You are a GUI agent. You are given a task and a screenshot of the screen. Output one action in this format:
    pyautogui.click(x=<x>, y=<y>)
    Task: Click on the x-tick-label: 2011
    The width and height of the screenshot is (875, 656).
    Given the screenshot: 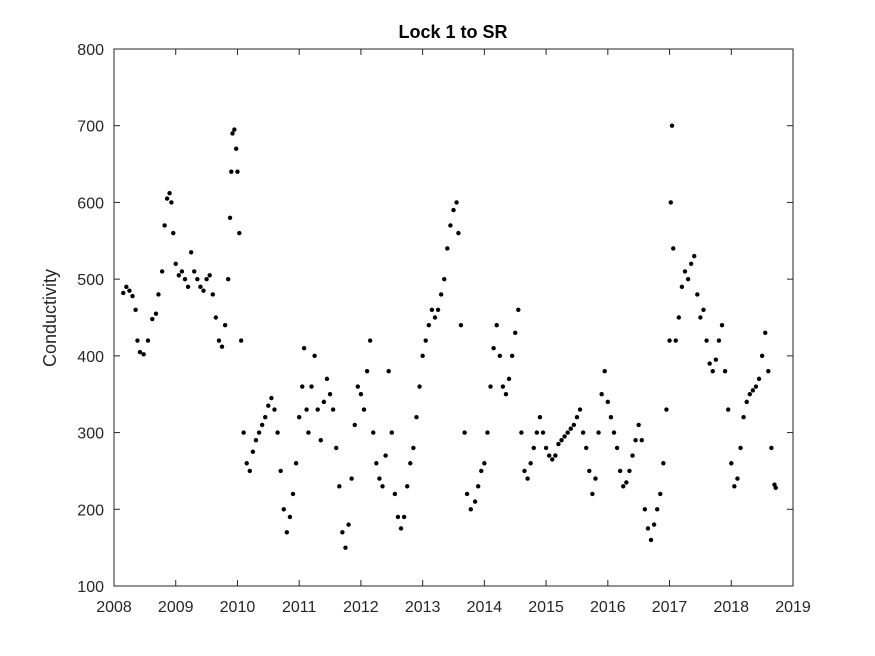 What is the action you would take?
    pyautogui.click(x=299, y=607)
    